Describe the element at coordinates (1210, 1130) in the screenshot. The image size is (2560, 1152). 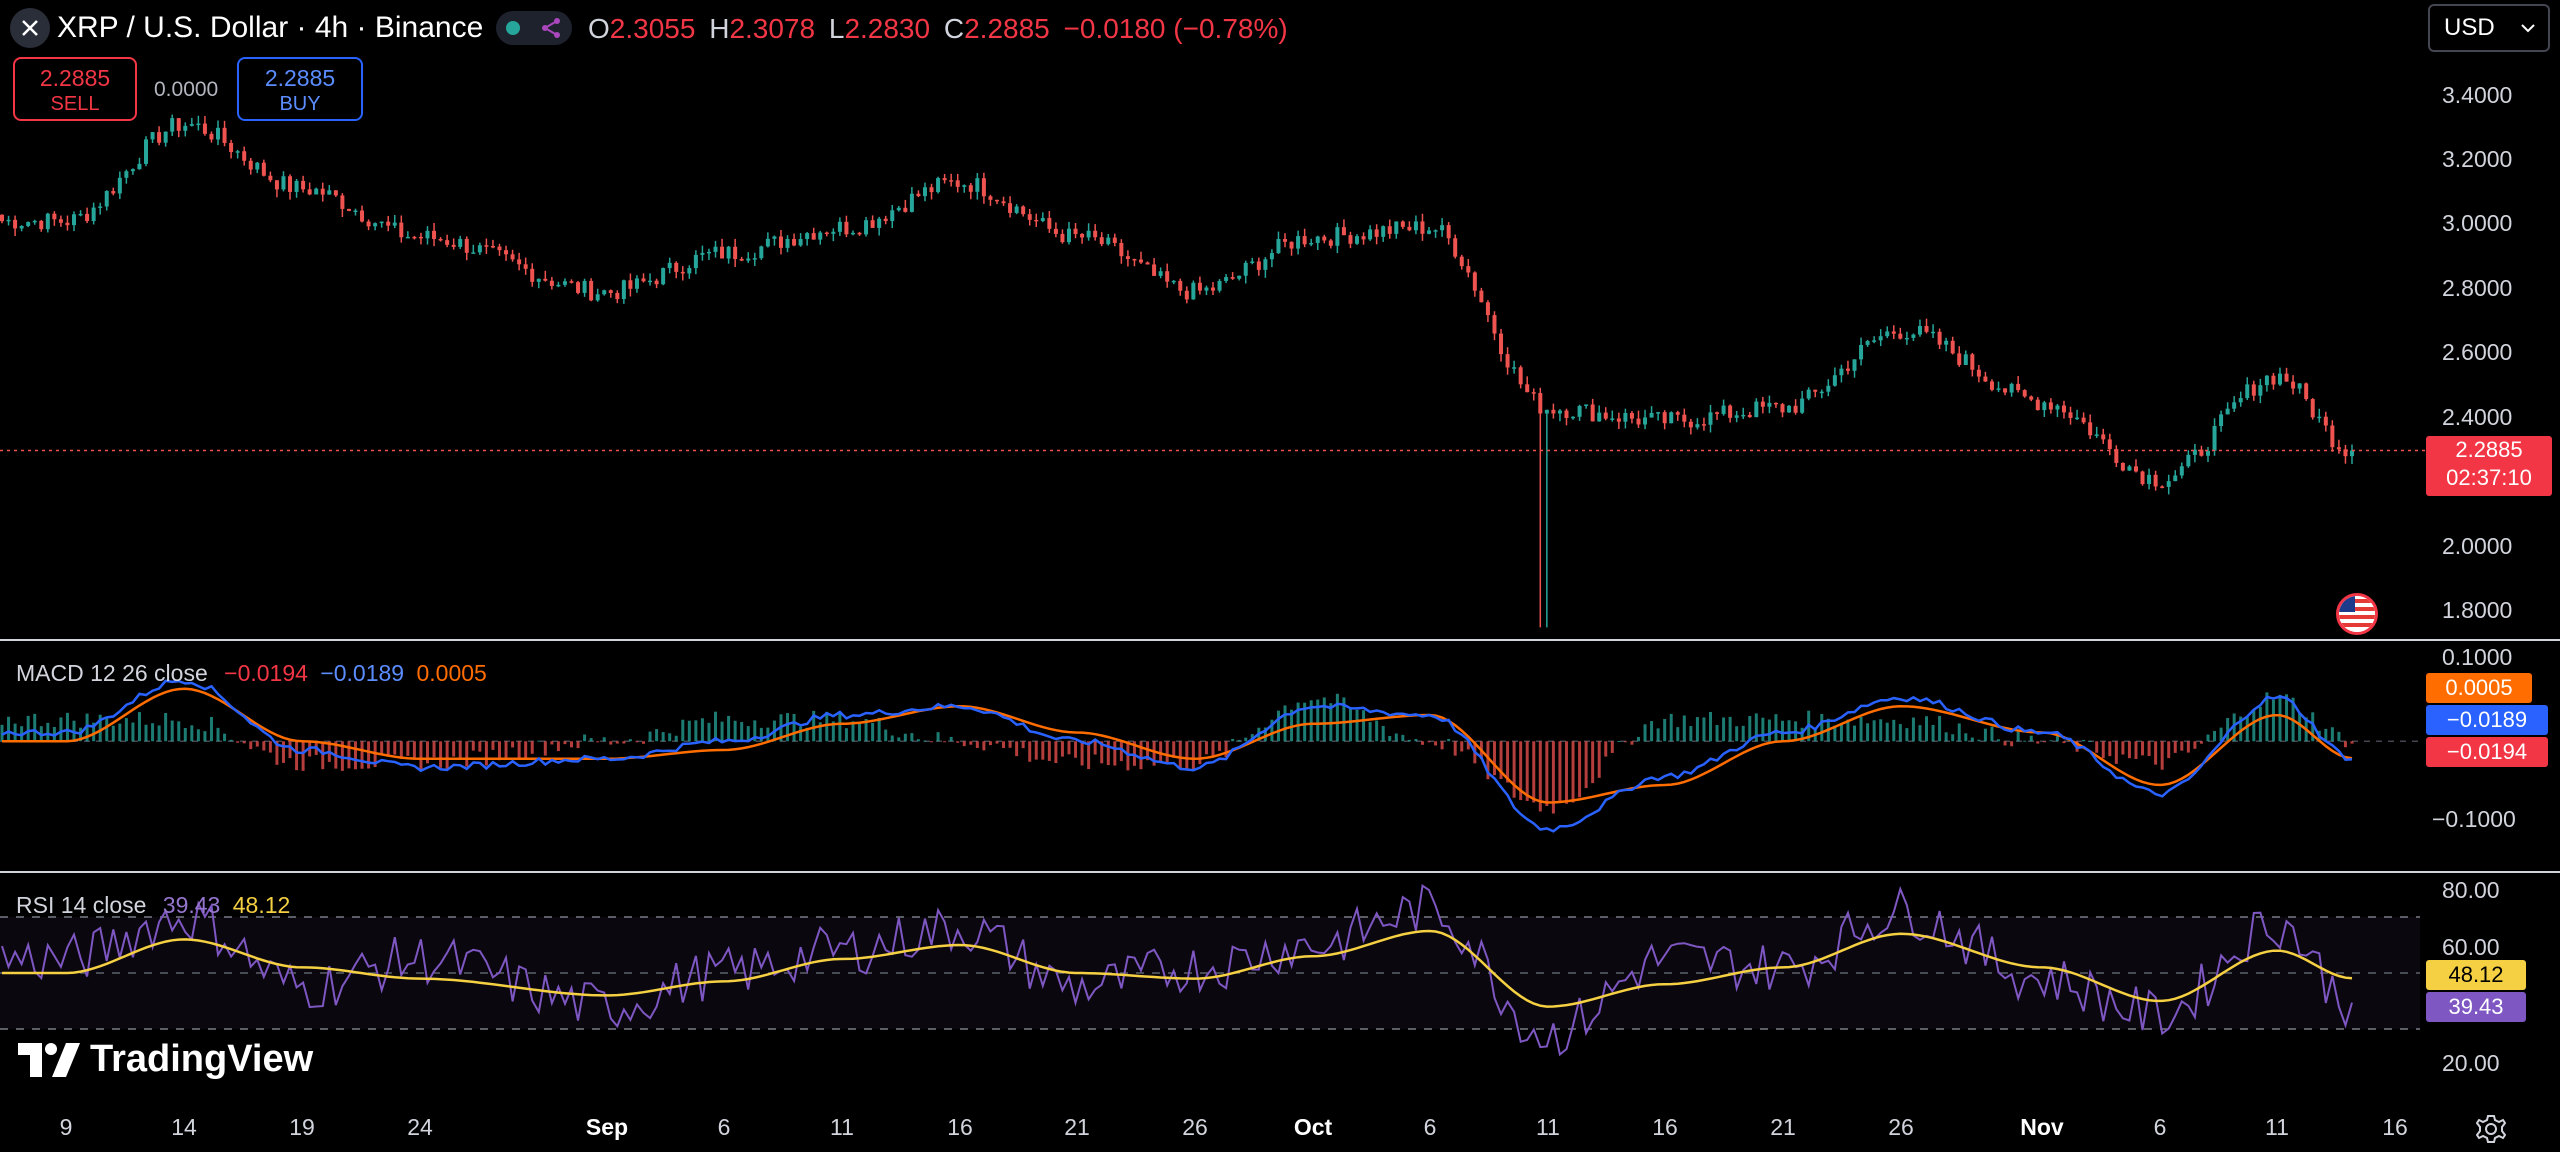
I see `time-axis: 9 14 19 24 Sep 6 11 16 21 26 Oct 6 11 16 21 26 Nov 6 11 16` at that location.